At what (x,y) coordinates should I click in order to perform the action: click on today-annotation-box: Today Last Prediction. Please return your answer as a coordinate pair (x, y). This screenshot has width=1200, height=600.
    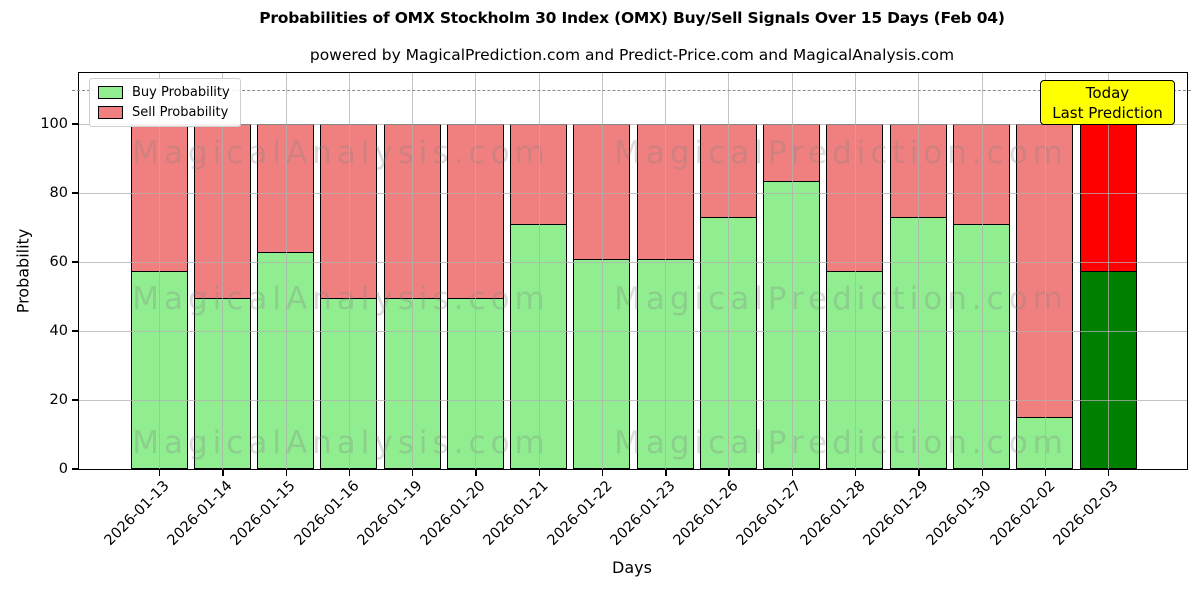
    Looking at the image, I should click on (1107, 102).